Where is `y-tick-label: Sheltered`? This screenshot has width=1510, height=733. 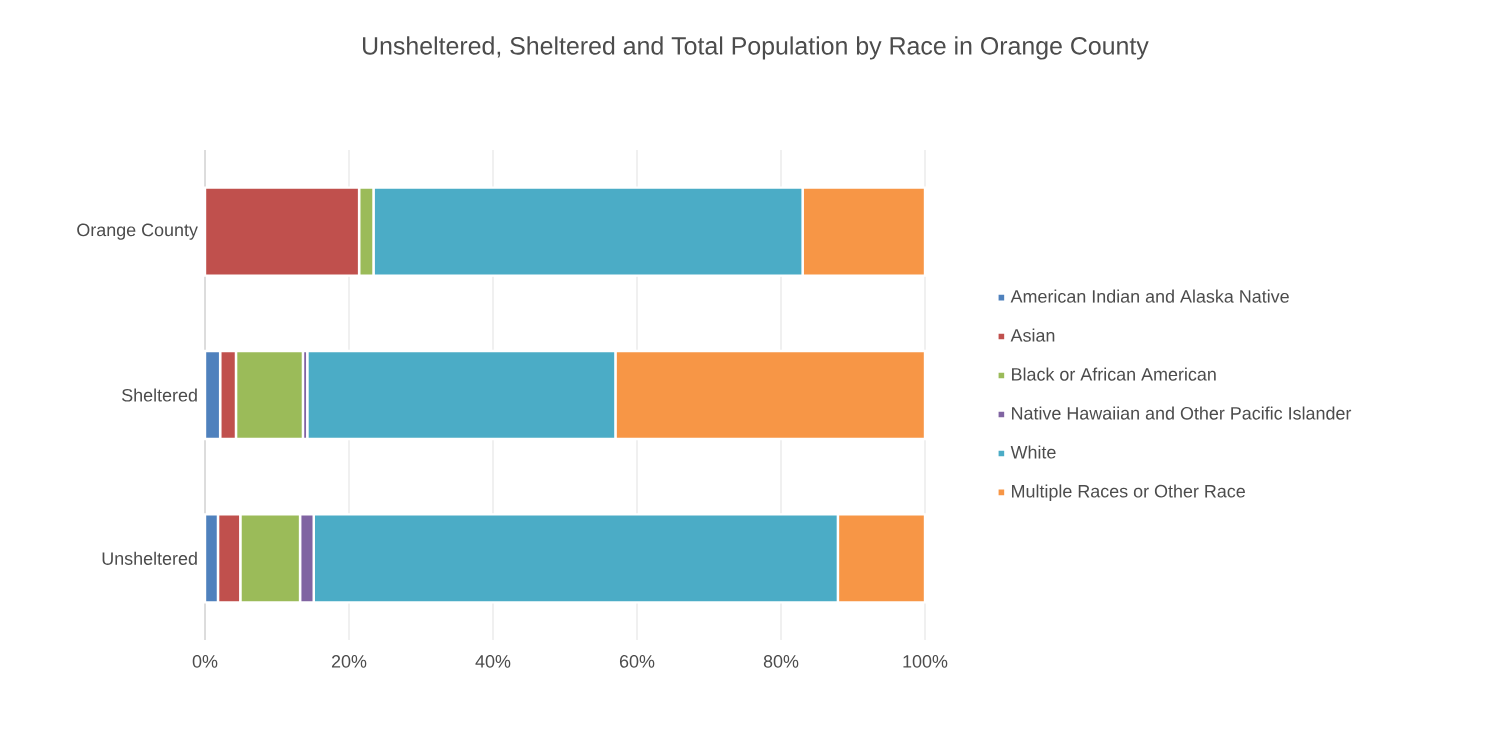
y-tick-label: Sheltered is located at coordinates (159, 395).